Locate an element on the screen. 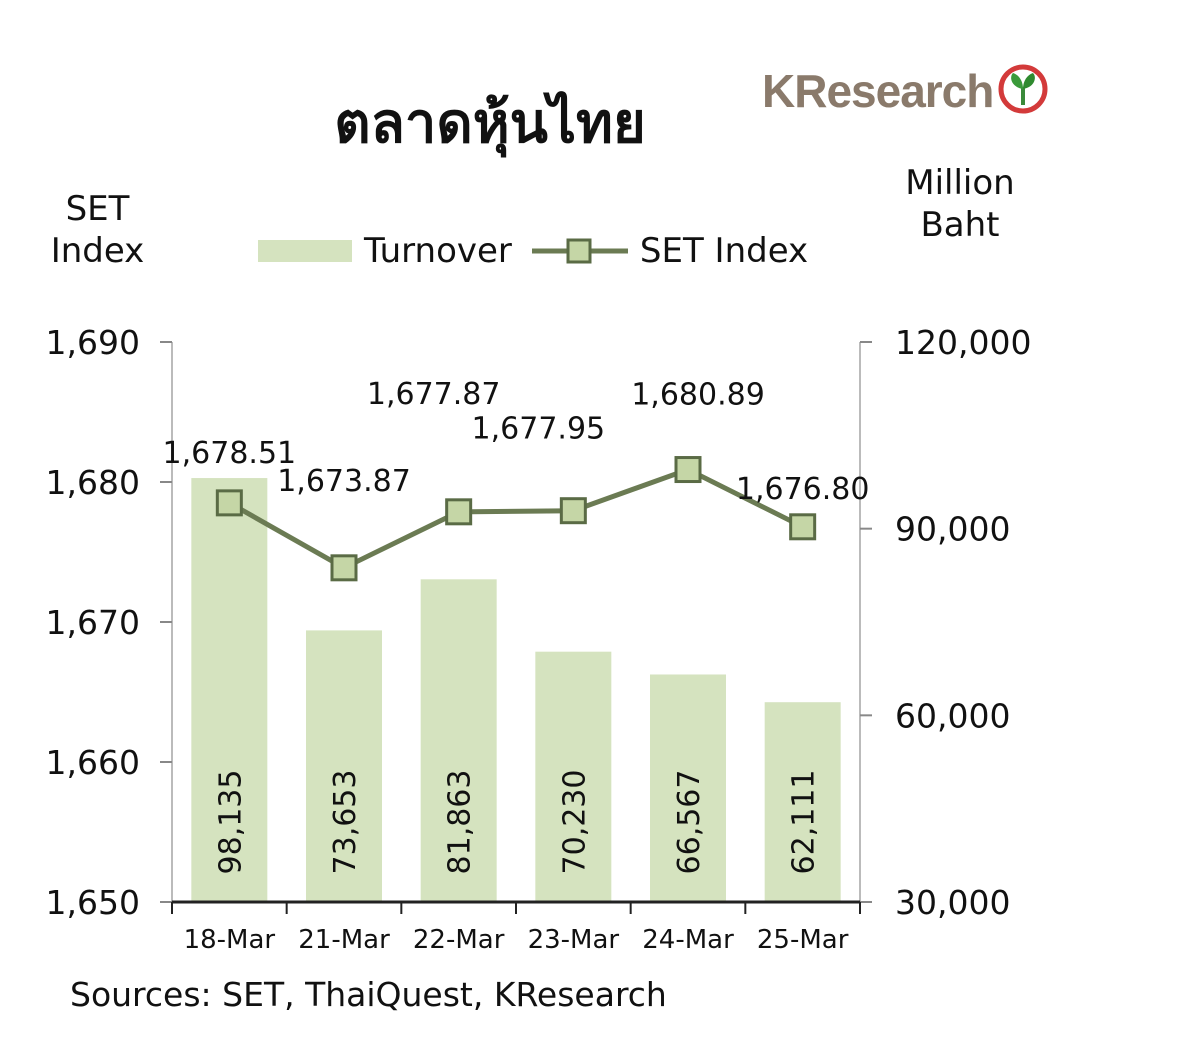 The width and height of the screenshot is (1200, 1055). logo-text: KResearch is located at coordinates (878, 91).